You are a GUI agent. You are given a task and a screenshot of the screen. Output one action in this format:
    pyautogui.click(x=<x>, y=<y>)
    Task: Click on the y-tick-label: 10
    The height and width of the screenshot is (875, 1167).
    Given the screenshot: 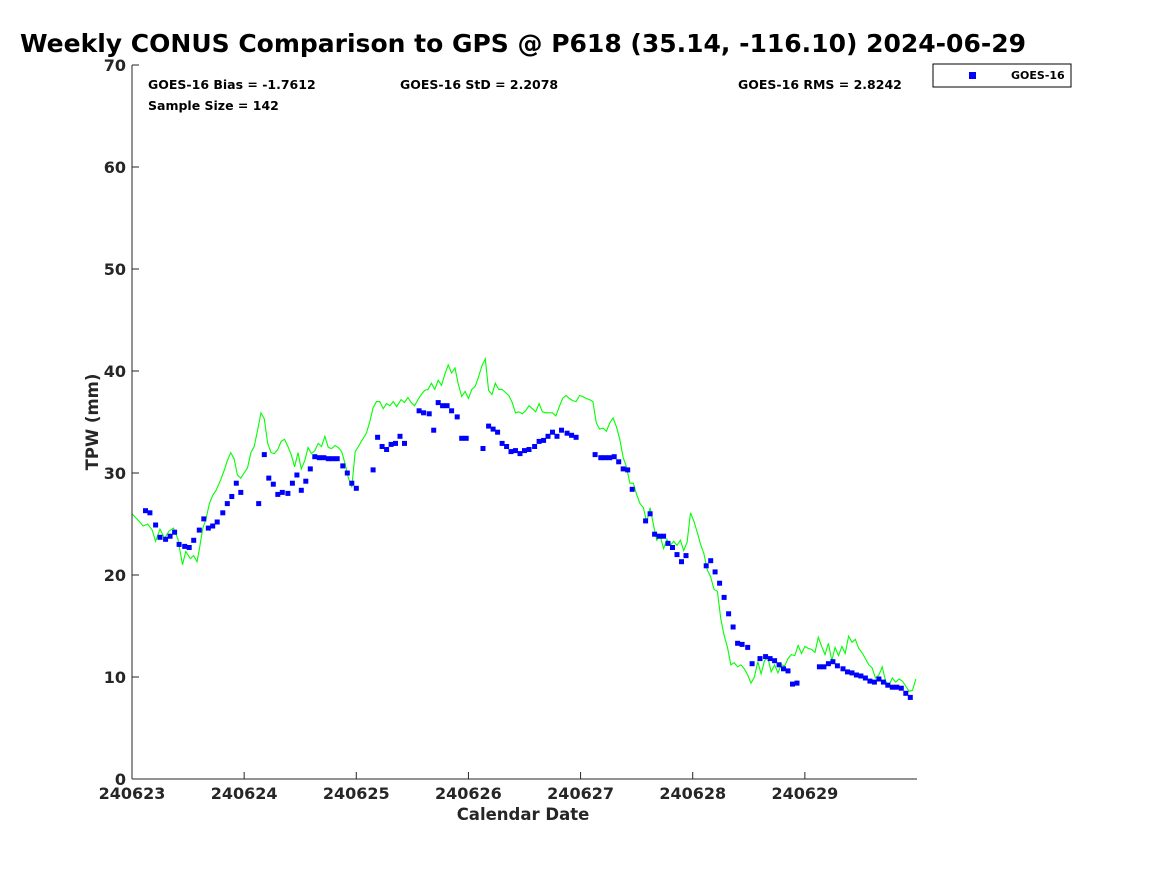 What is the action you would take?
    pyautogui.click(x=115, y=677)
    